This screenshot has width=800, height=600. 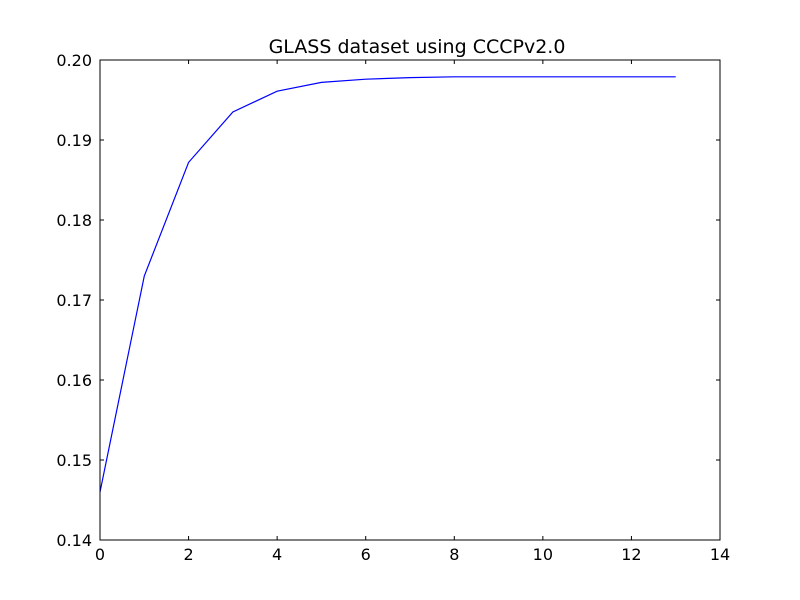 I want to click on y-tick-label: 0.17, so click(x=74, y=300).